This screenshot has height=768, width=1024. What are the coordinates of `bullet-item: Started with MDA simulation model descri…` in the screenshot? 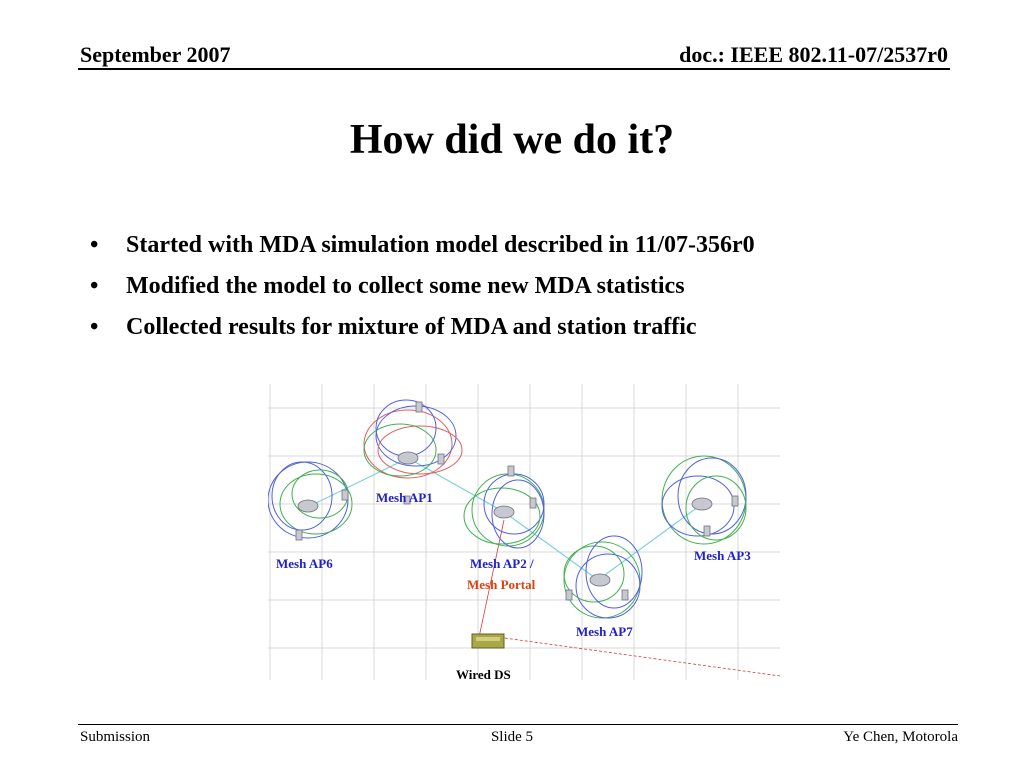 It's located at (422, 250).